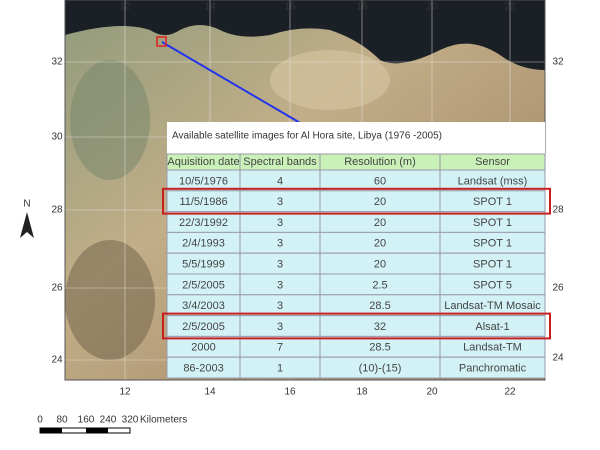  What do you see at coordinates (203, 181) in the screenshot?
I see `cell-text: 10/5/1976` at bounding box center [203, 181].